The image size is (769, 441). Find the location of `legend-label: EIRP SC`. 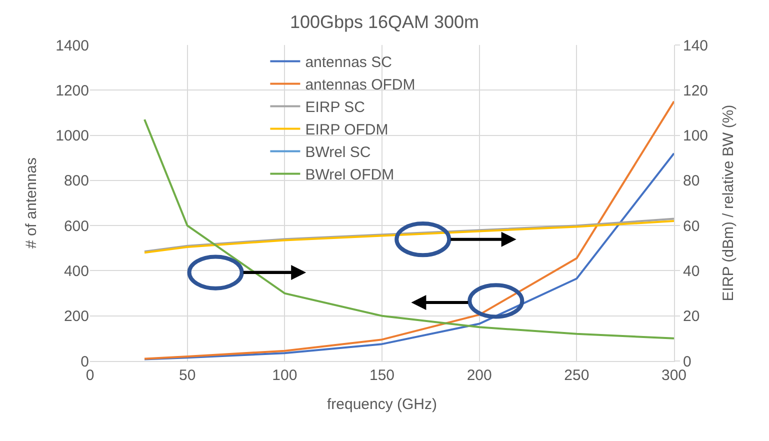

legend-label: EIRP SC is located at coordinates (335, 107).